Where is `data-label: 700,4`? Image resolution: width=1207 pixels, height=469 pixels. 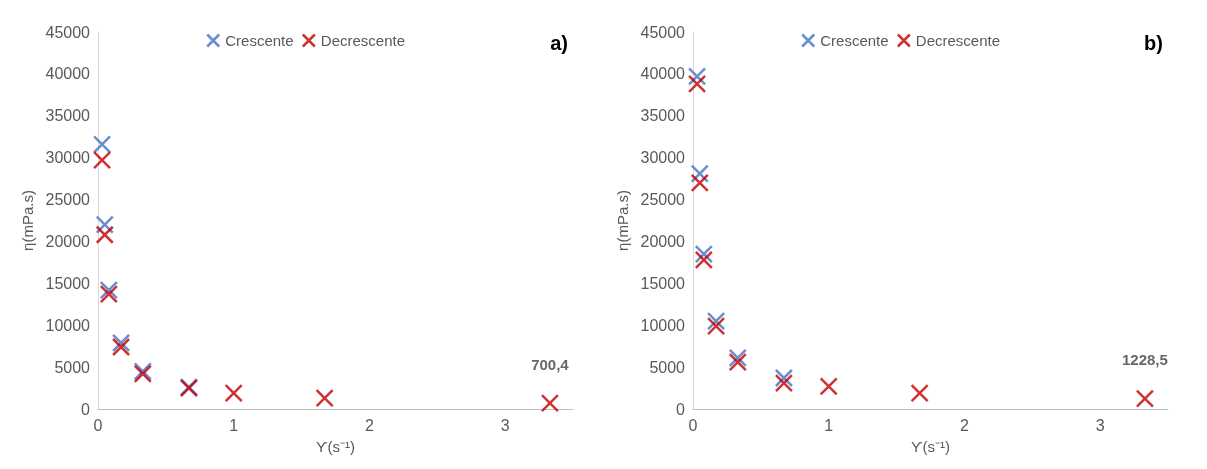
data-label: 700,4 is located at coordinates (550, 364).